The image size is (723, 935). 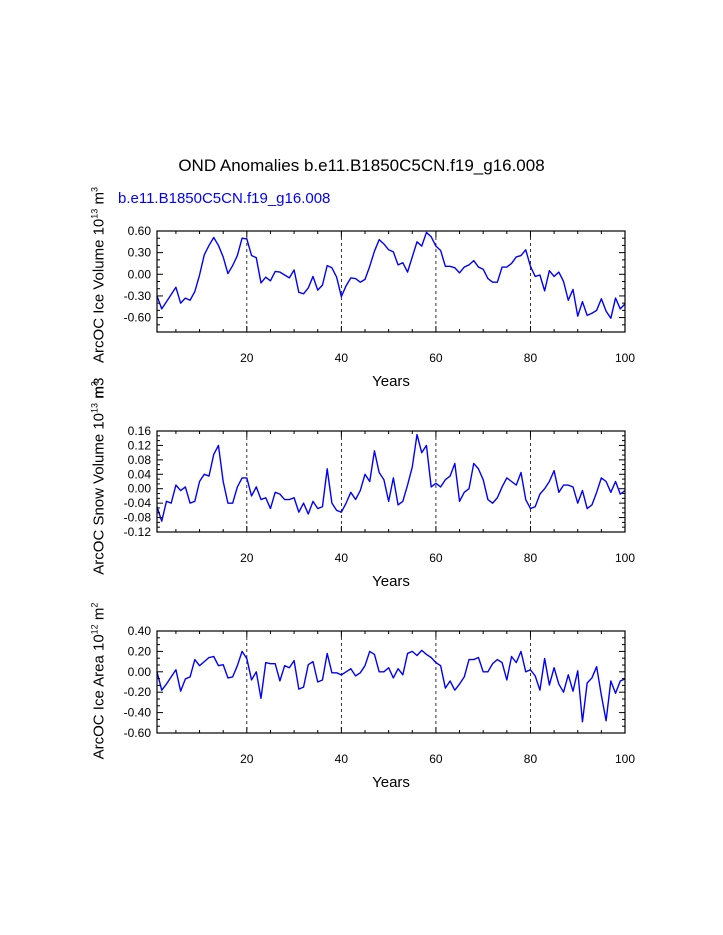 What do you see at coordinates (625, 558) in the screenshot?
I see `snow-volume-xtick-label: 100` at bounding box center [625, 558].